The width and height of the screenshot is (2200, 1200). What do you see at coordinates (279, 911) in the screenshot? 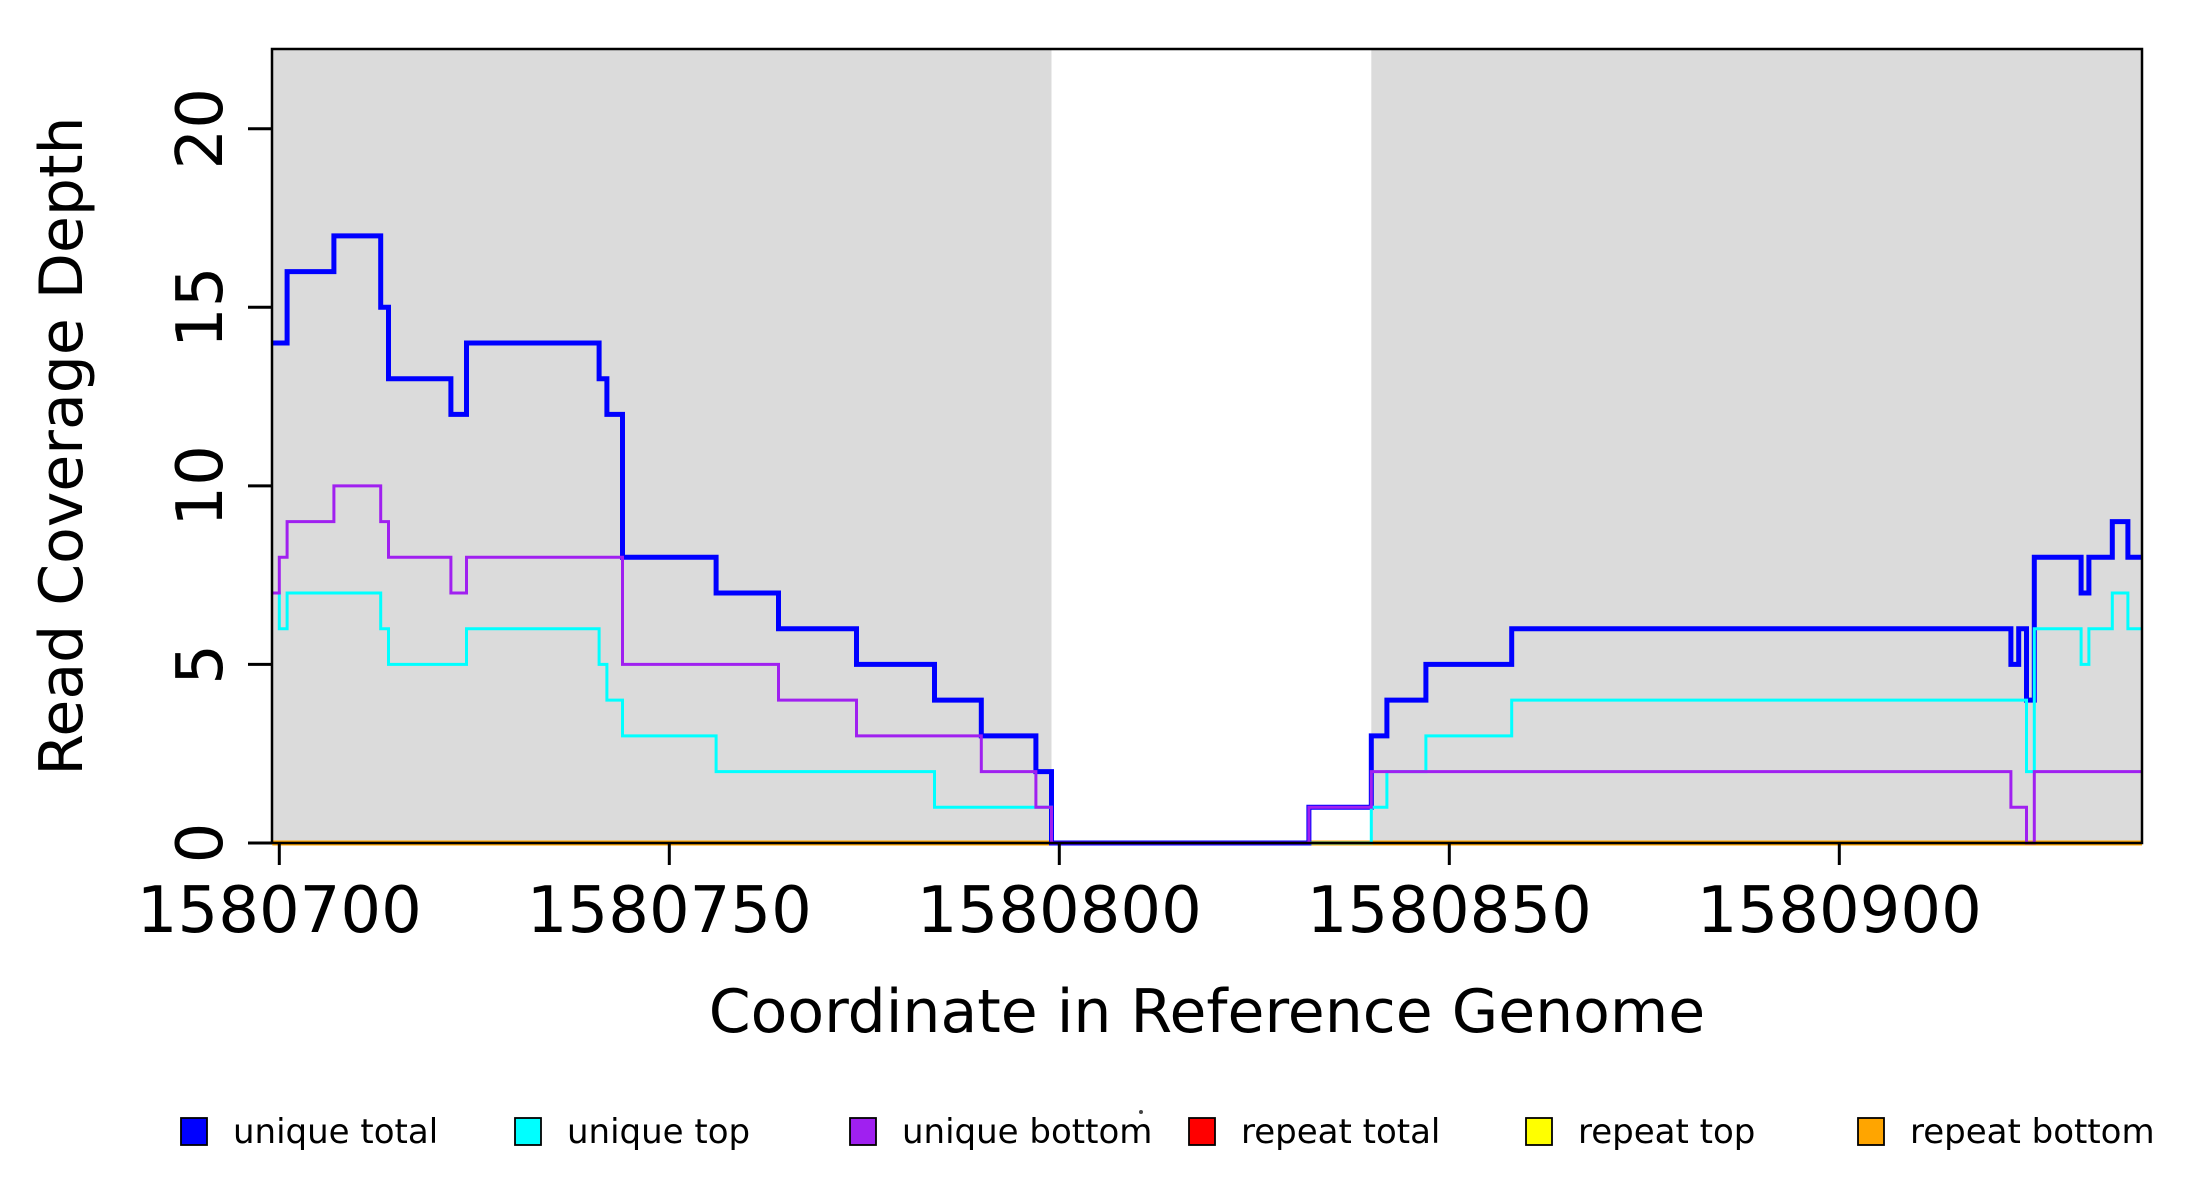
I see `x-tick-label: 1580700` at bounding box center [279, 911].